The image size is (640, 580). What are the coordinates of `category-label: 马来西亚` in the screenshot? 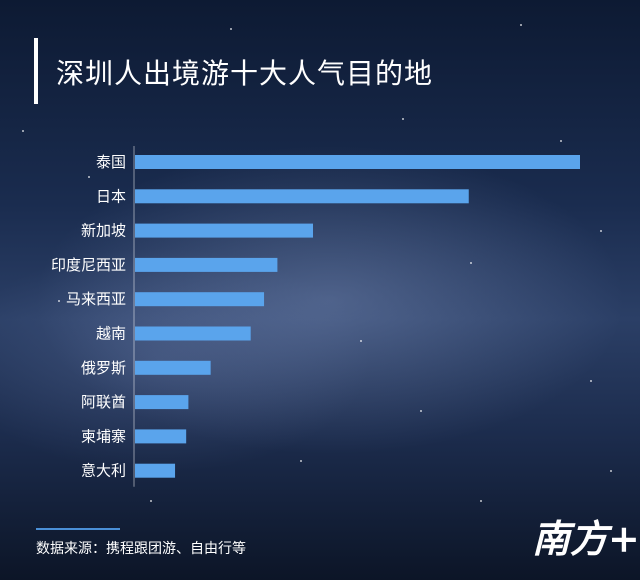 It's located at (96, 299).